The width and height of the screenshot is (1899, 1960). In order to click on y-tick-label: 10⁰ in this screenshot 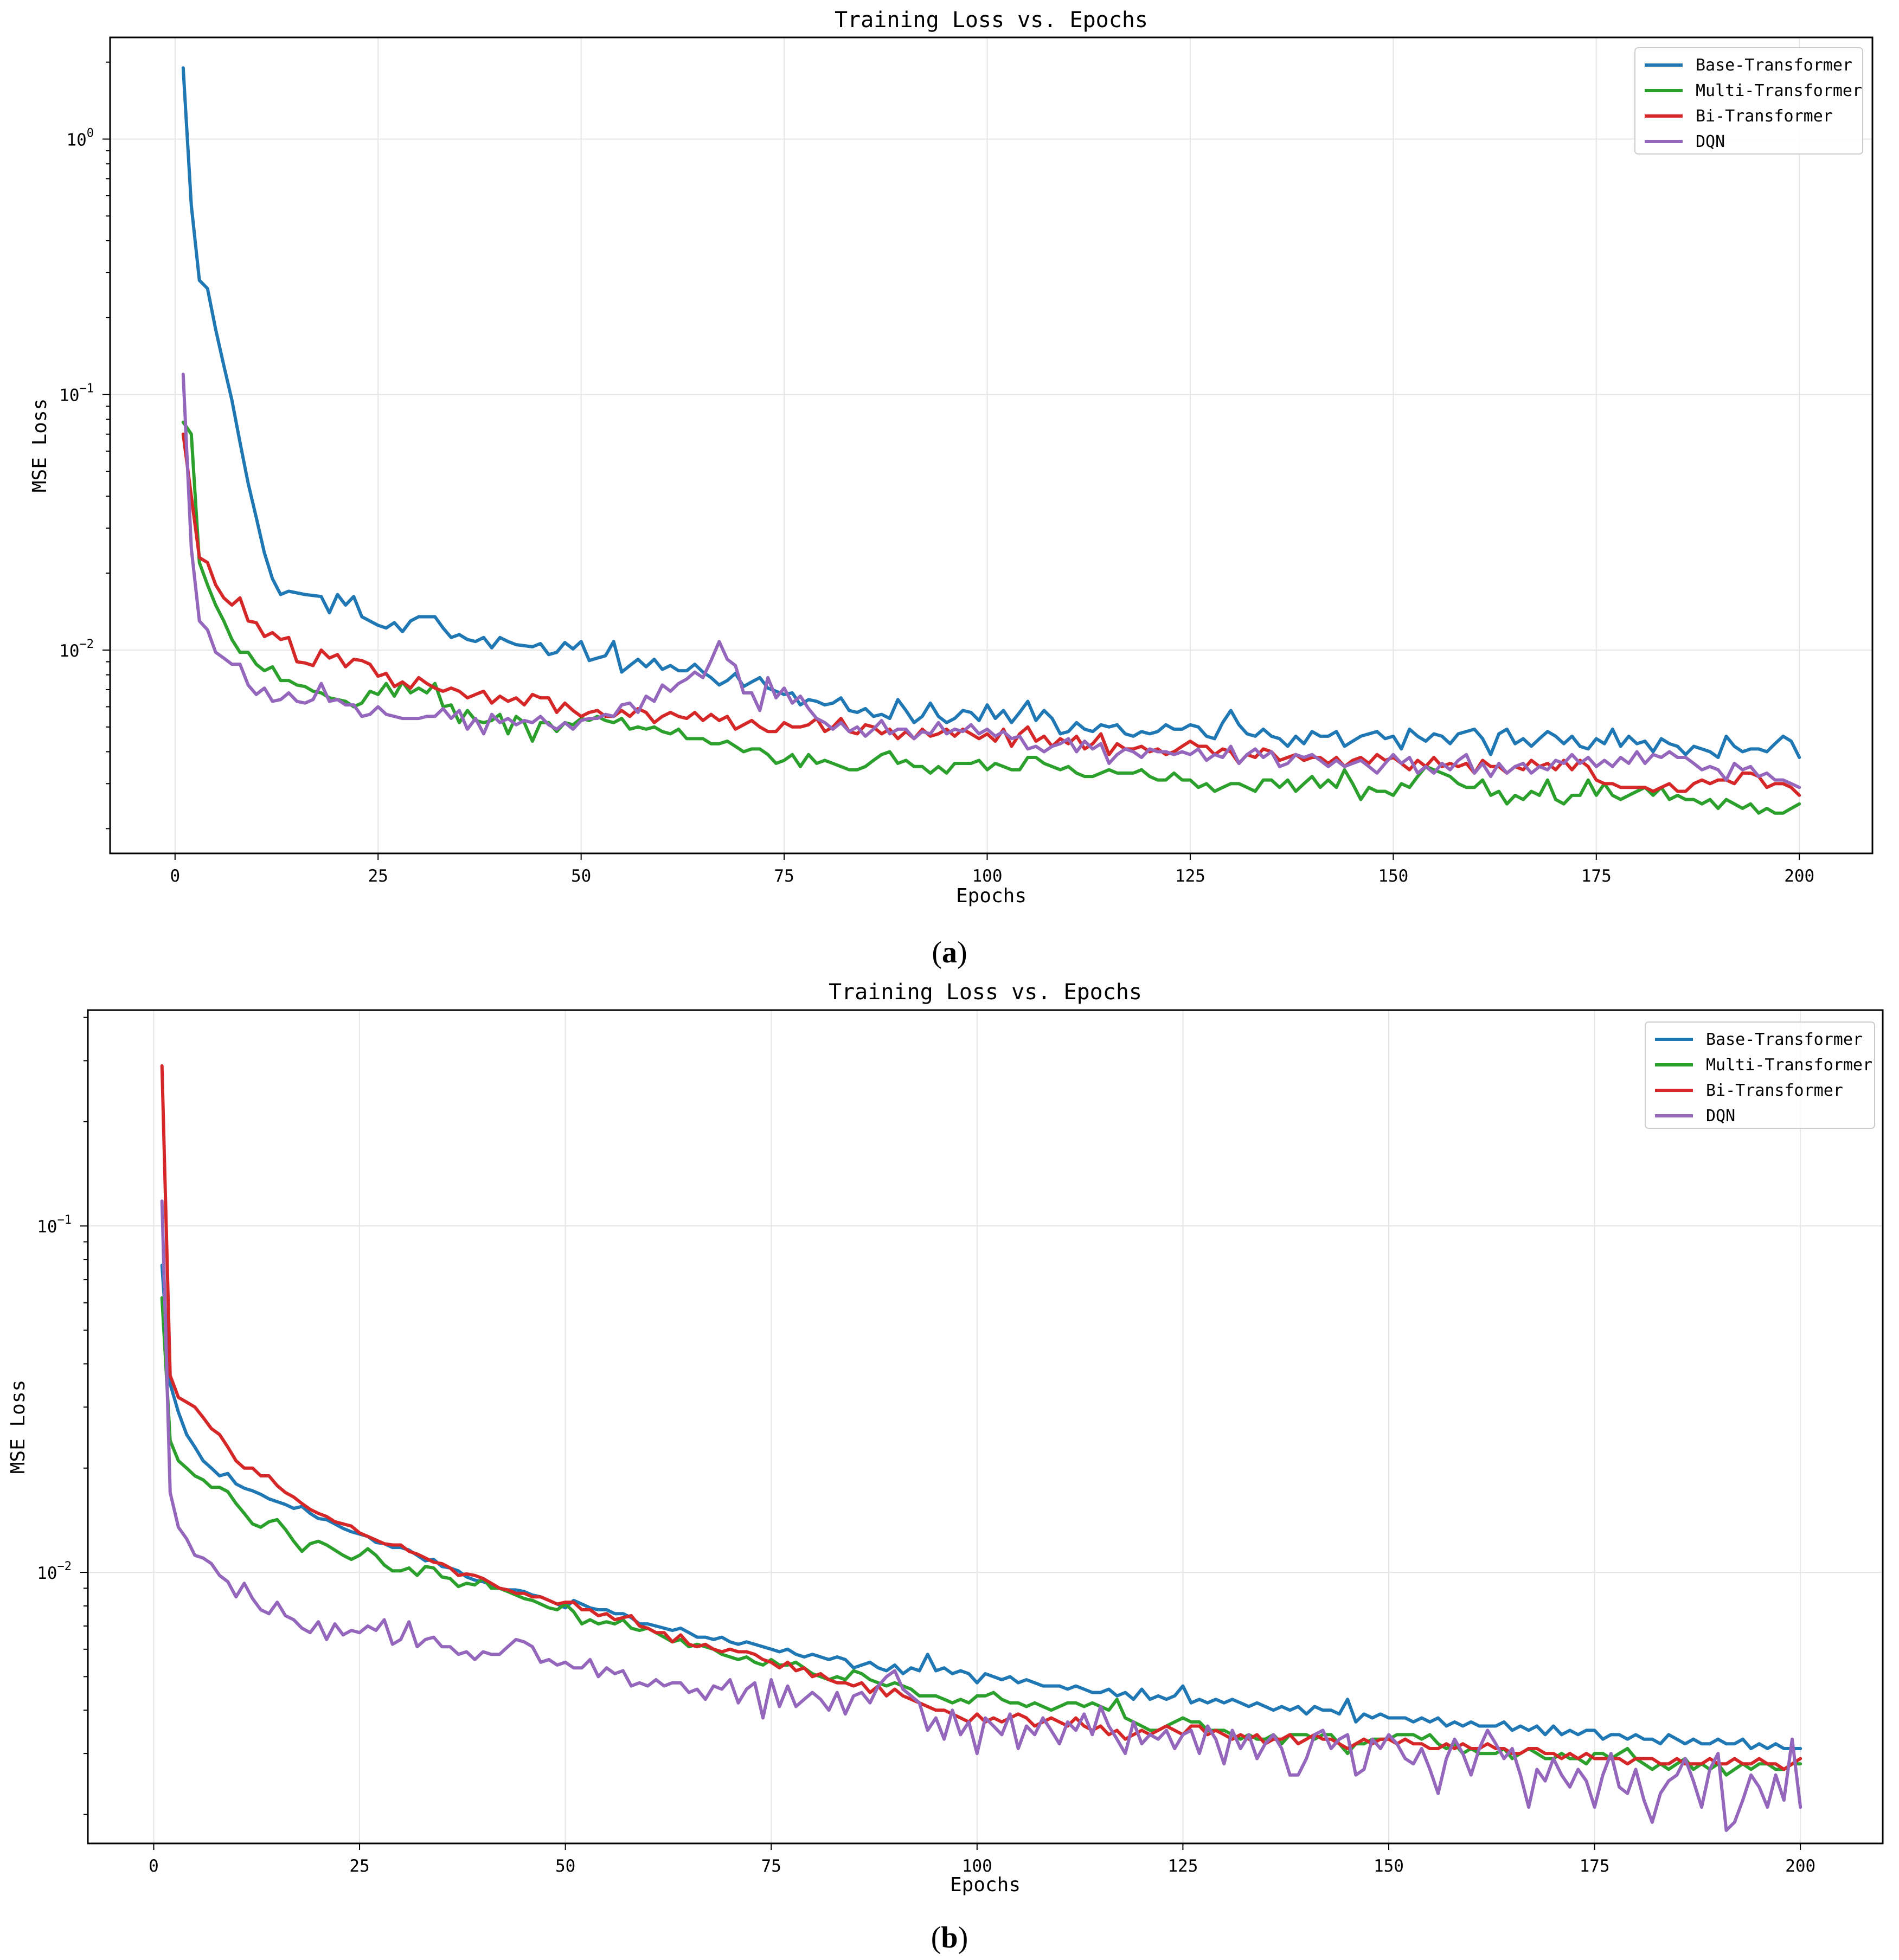, I will do `click(80, 138)`.